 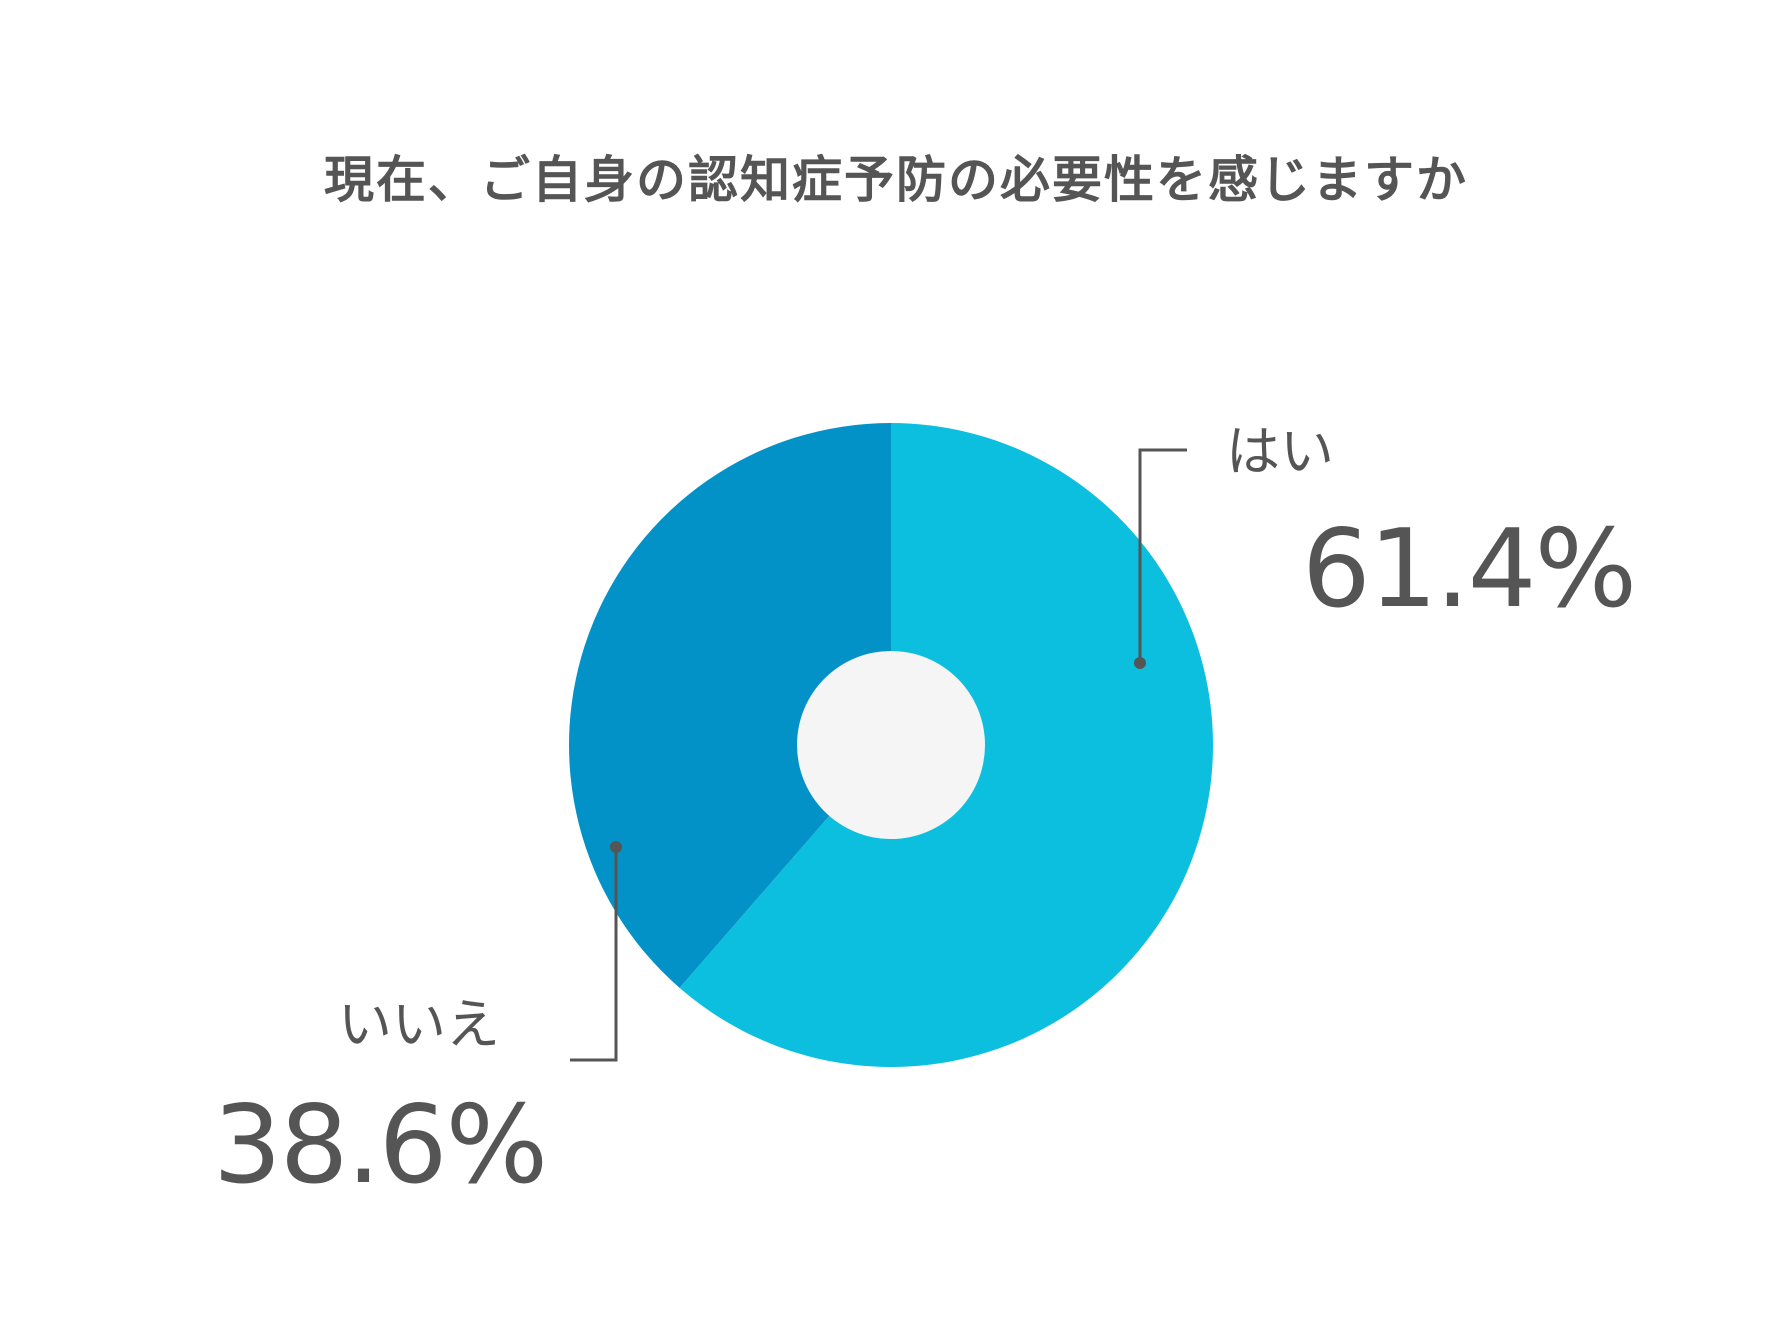 What do you see at coordinates (1280, 451) in the screenshot?
I see `slice-label-yes: はい` at bounding box center [1280, 451].